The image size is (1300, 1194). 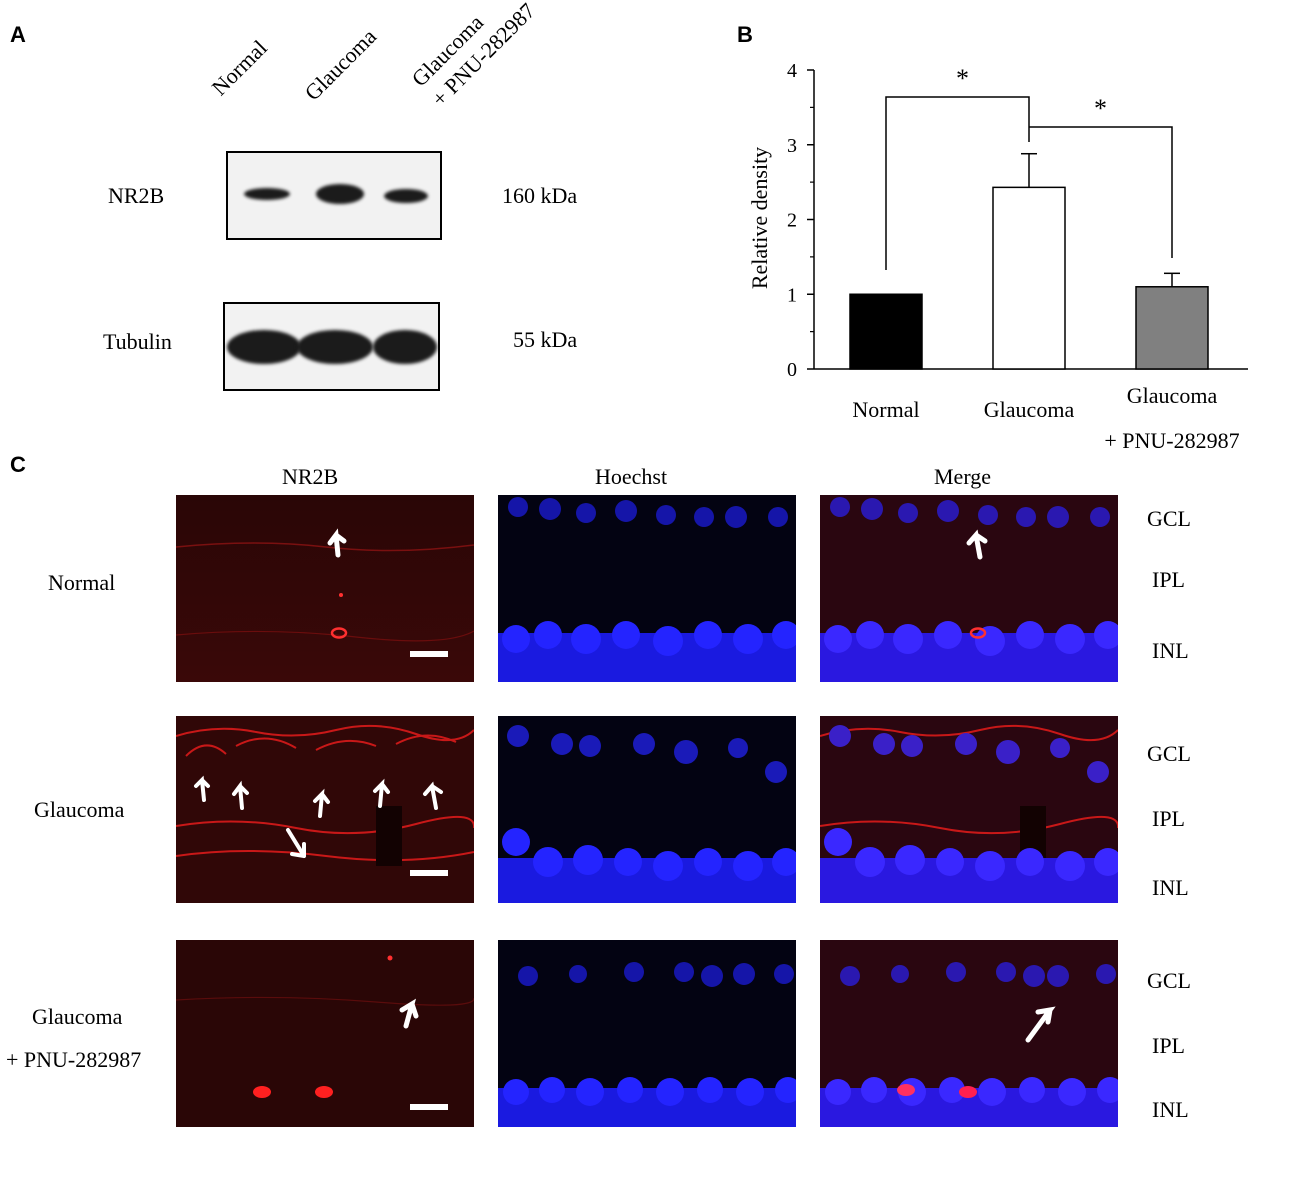 I want to click on nr2b-blot, so click(x=334, y=195).